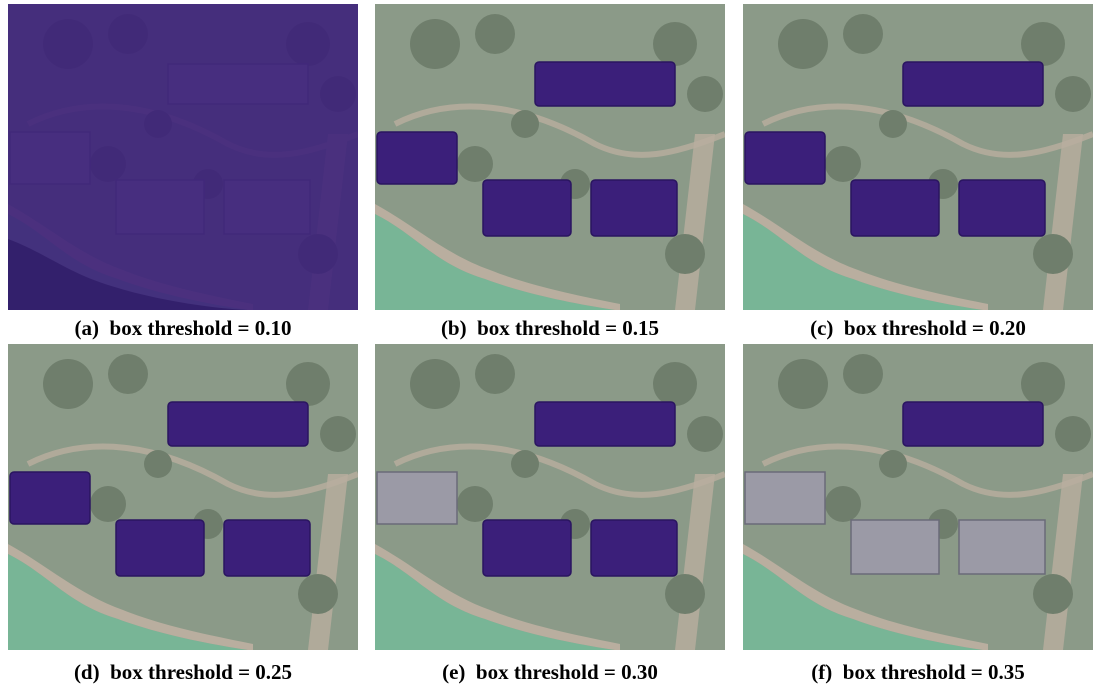 This screenshot has height=697, width=1094. What do you see at coordinates (973, 84) in the screenshot?
I see `top-house-c` at bounding box center [973, 84].